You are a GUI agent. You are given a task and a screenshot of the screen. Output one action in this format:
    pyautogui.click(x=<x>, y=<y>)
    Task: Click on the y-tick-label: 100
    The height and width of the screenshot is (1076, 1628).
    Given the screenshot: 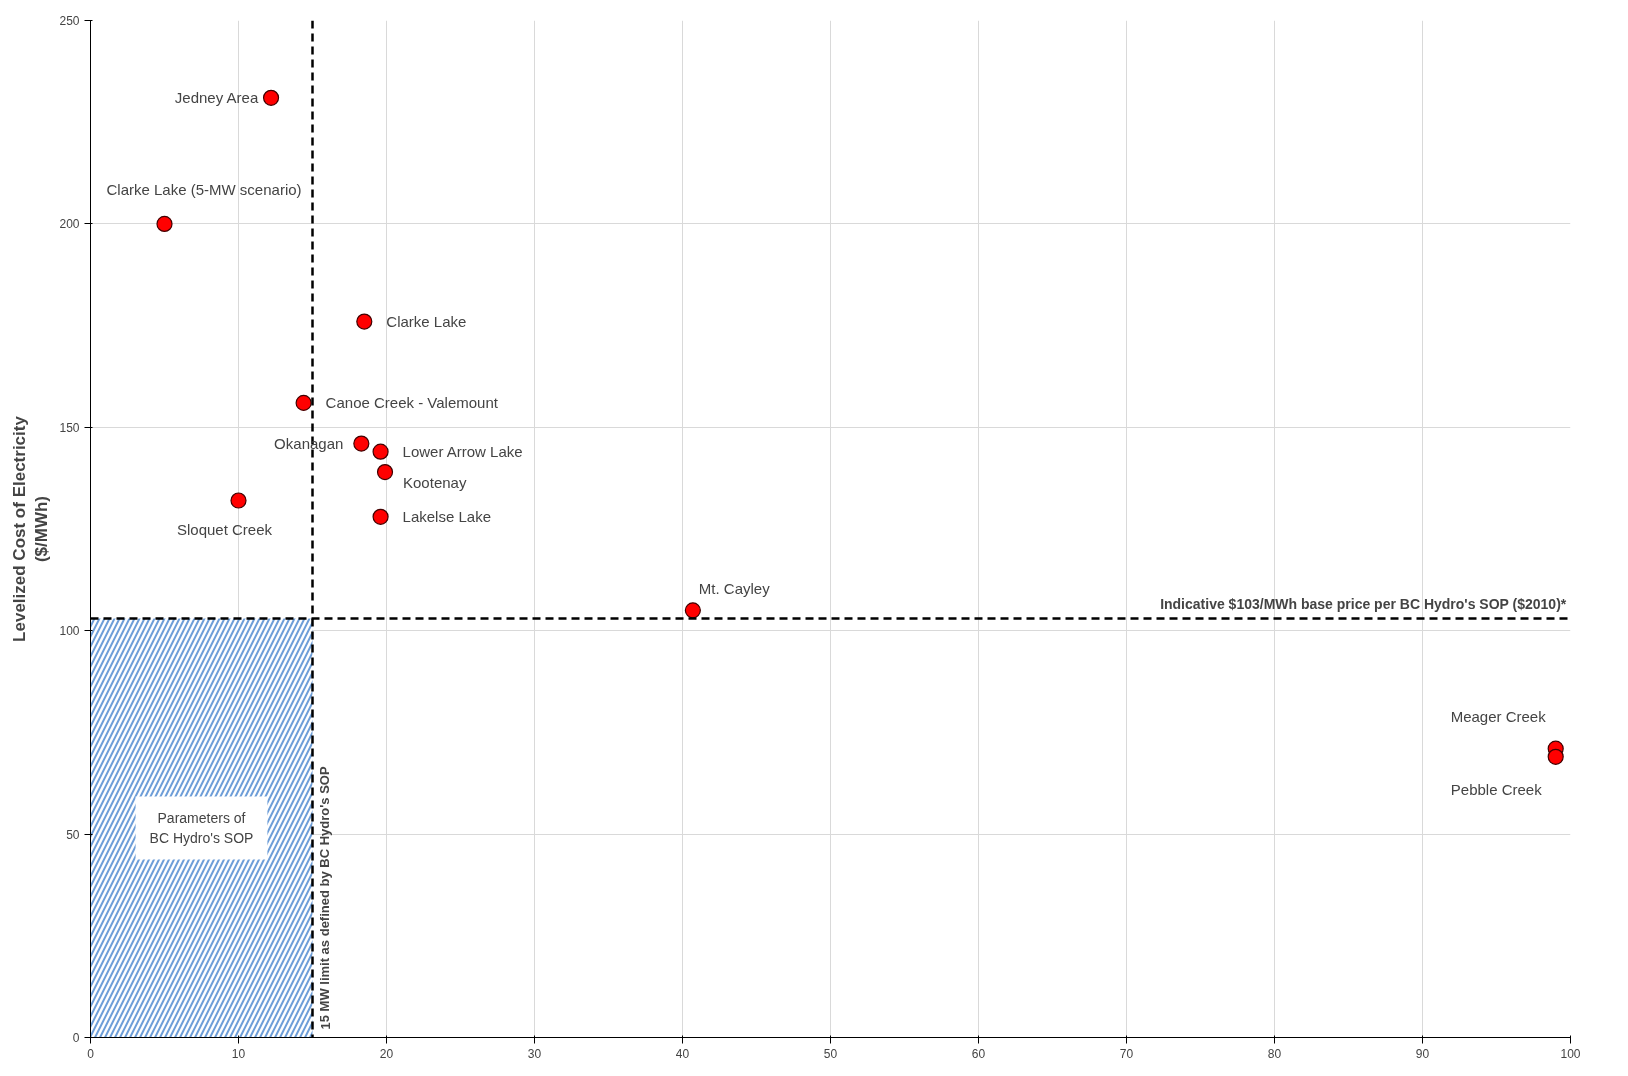 What is the action you would take?
    pyautogui.click(x=69, y=631)
    